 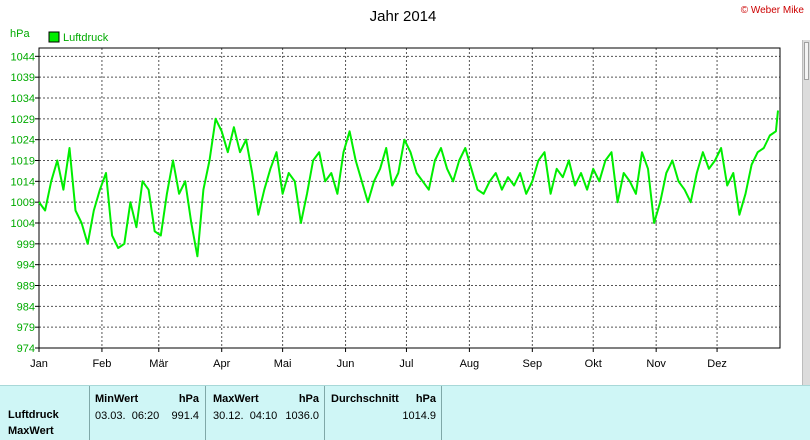 I want to click on y-tick-label: 1034, so click(x=23, y=99).